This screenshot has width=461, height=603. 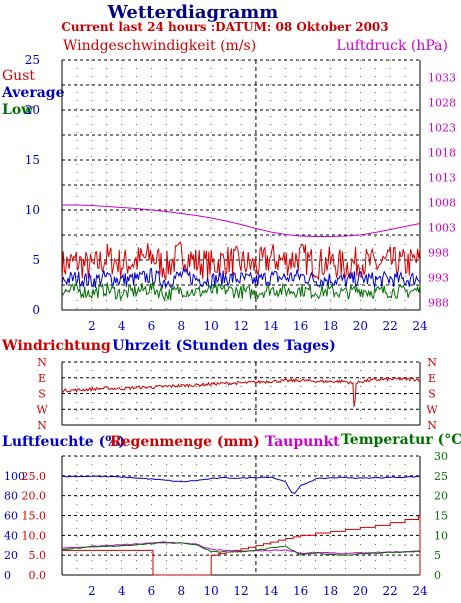 What do you see at coordinates (437, 555) in the screenshot?
I see `temperature-y-tick: 5` at bounding box center [437, 555].